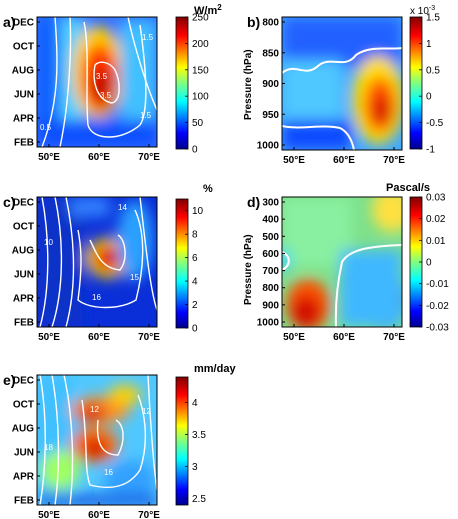 This screenshot has width=458, height=519. I want to click on colorbar-tick-label: 10, so click(198, 211).